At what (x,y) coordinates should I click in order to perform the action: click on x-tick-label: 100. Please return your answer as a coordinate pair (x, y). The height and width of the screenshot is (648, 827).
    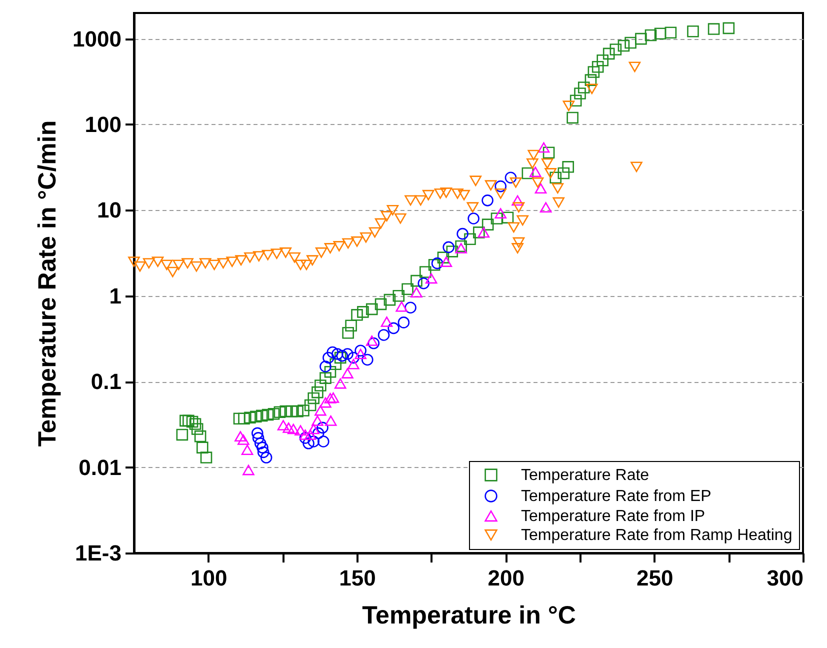
    Looking at the image, I should click on (209, 578).